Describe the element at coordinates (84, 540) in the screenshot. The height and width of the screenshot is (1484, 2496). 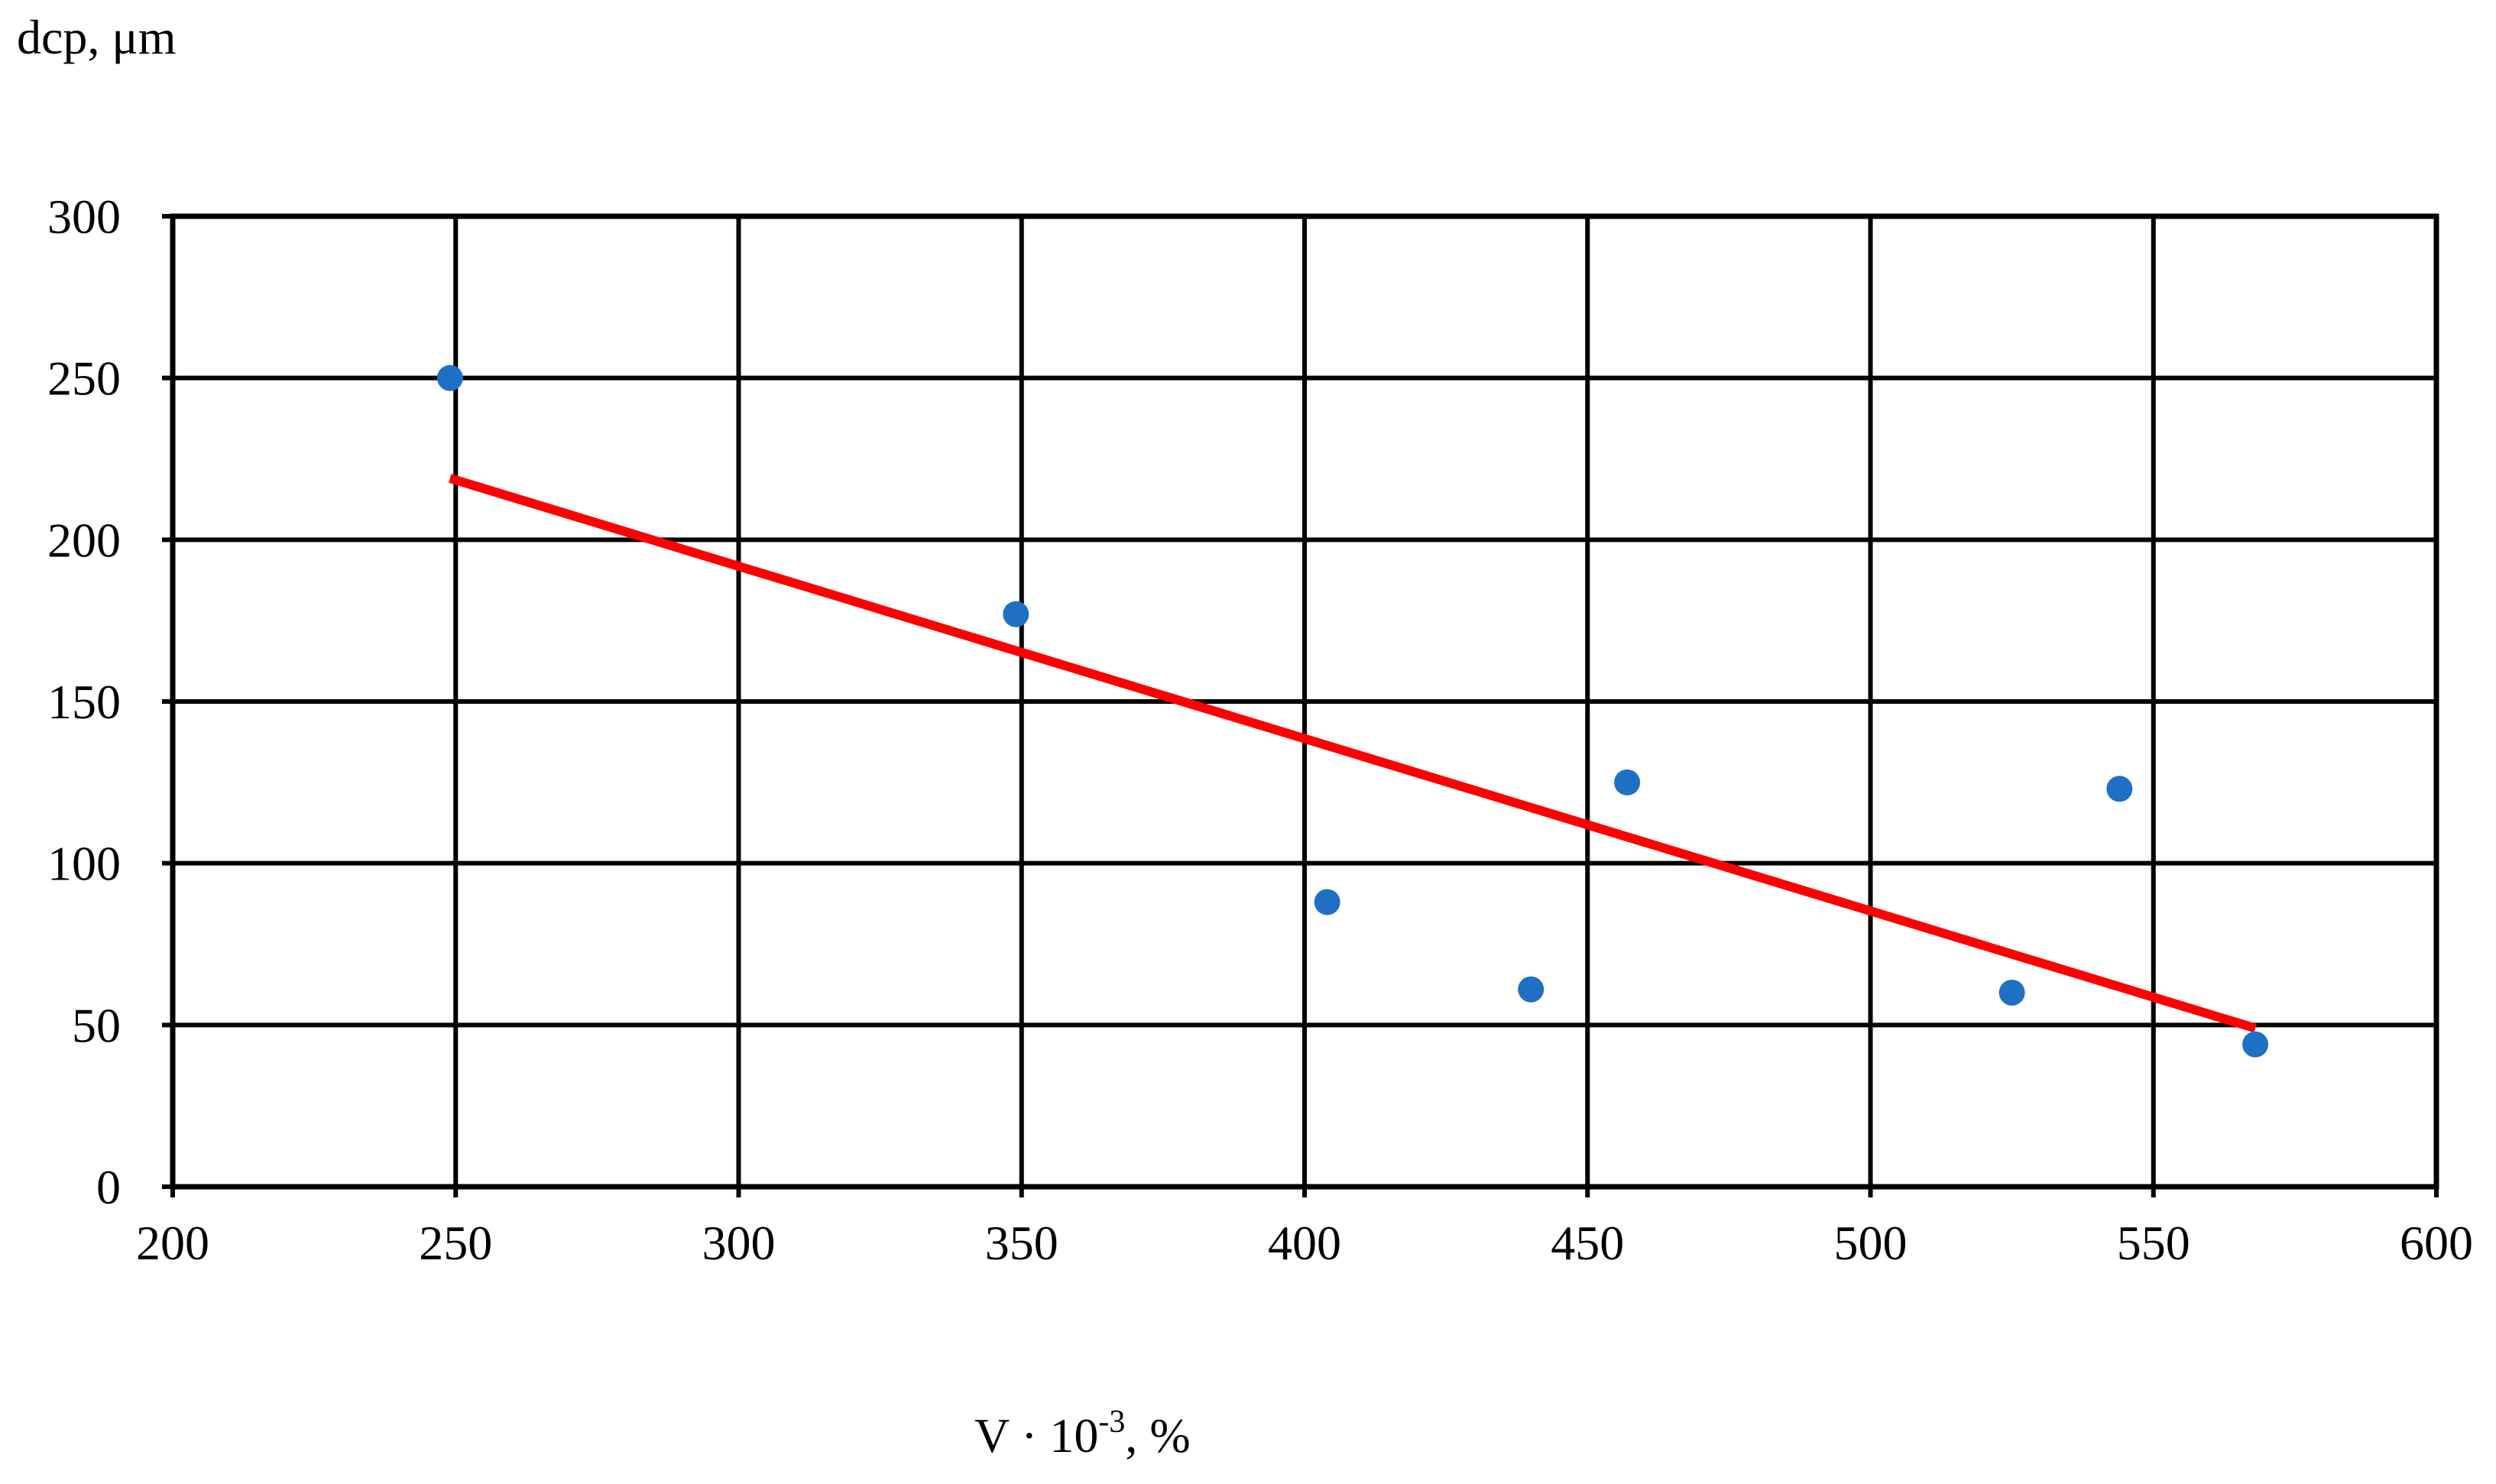
I see `y-tick-label: 200` at that location.